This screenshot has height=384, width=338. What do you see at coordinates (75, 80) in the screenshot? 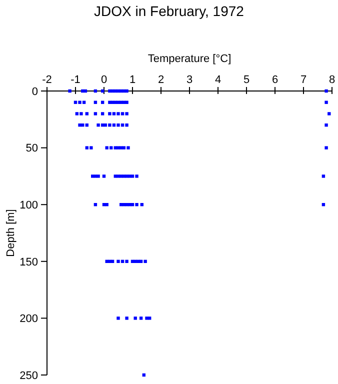
I see `x-tick-label: -1` at bounding box center [75, 80].